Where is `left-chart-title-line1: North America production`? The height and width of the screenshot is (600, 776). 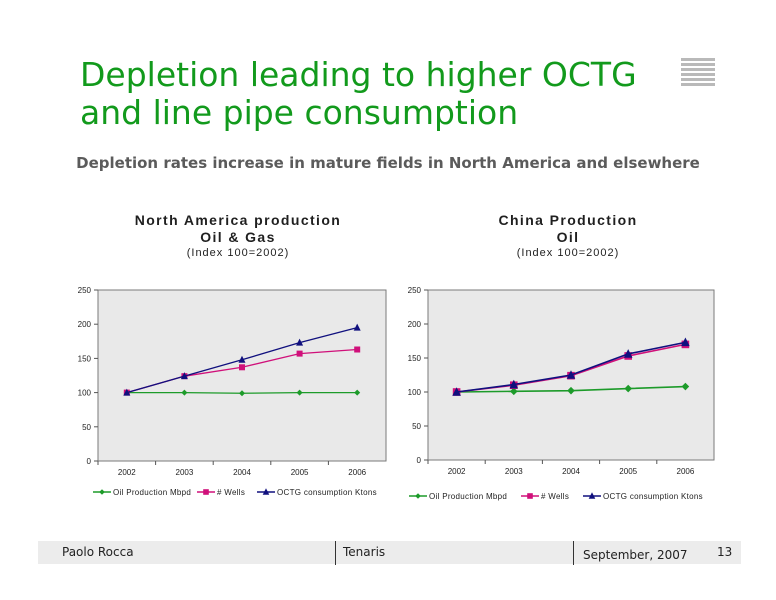 left-chart-title-line1: North America production is located at coordinates (238, 220).